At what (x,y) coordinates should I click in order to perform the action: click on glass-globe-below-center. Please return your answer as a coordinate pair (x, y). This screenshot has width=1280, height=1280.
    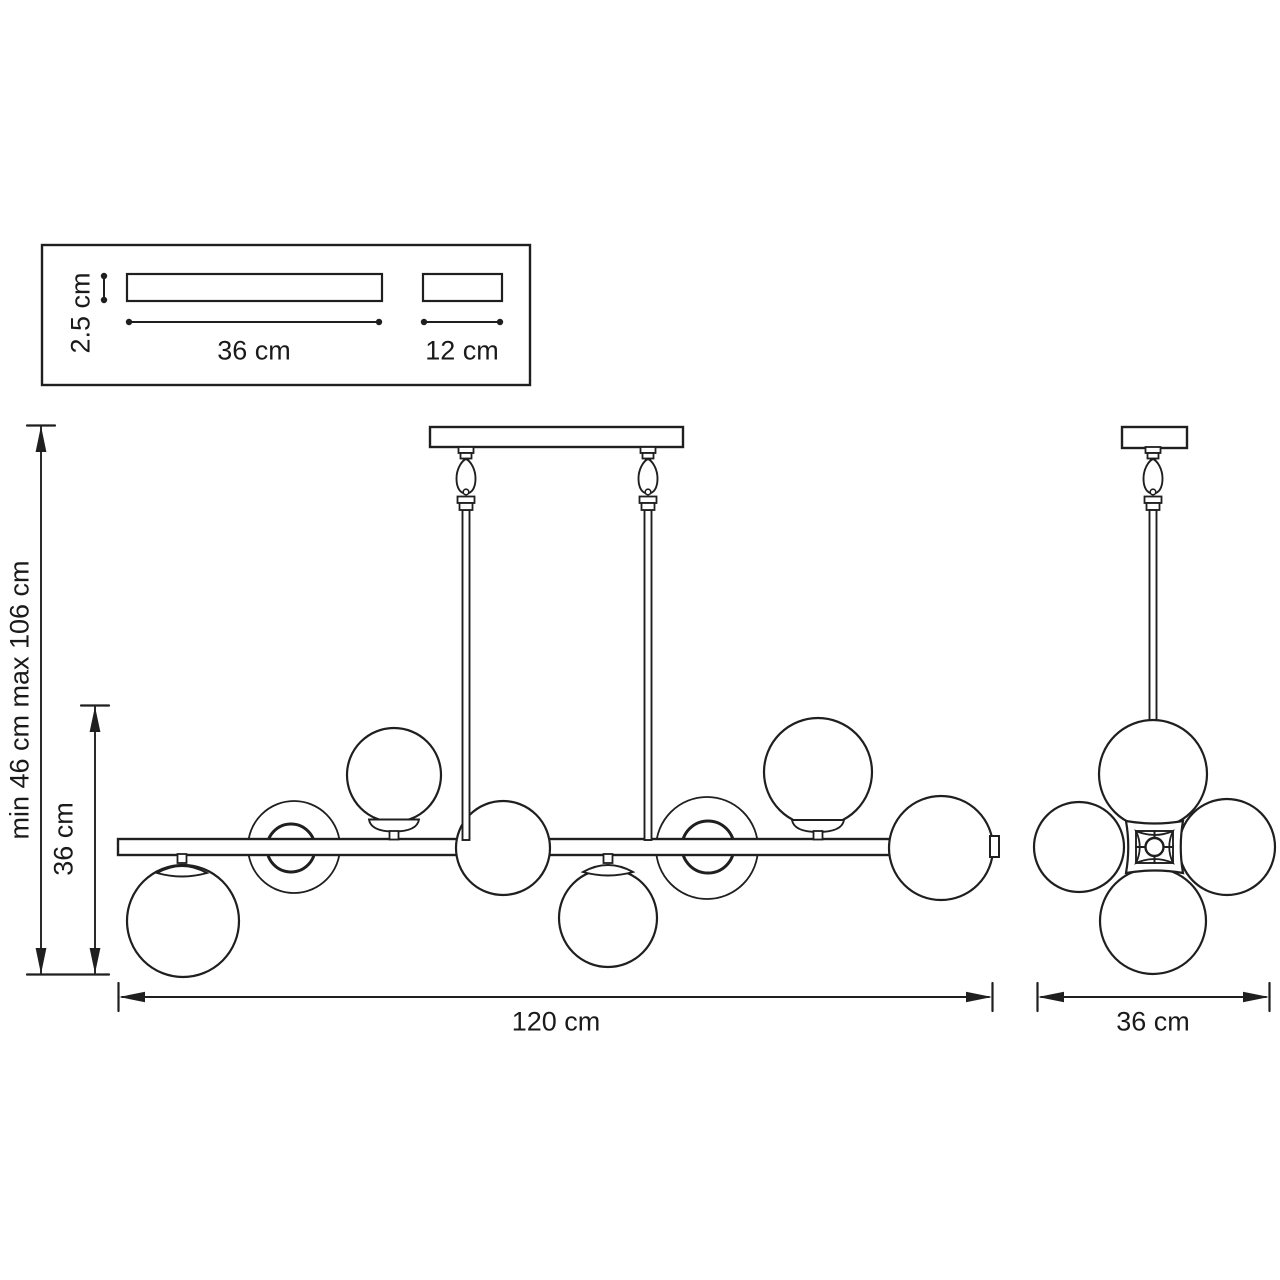
    Looking at the image, I should click on (608, 911).